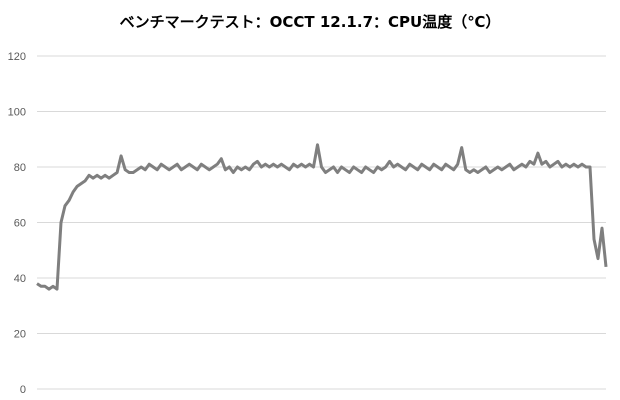 This screenshot has height=400, width=620. What do you see at coordinates (23, 390) in the screenshot?
I see `y-tick-label: 0` at bounding box center [23, 390].